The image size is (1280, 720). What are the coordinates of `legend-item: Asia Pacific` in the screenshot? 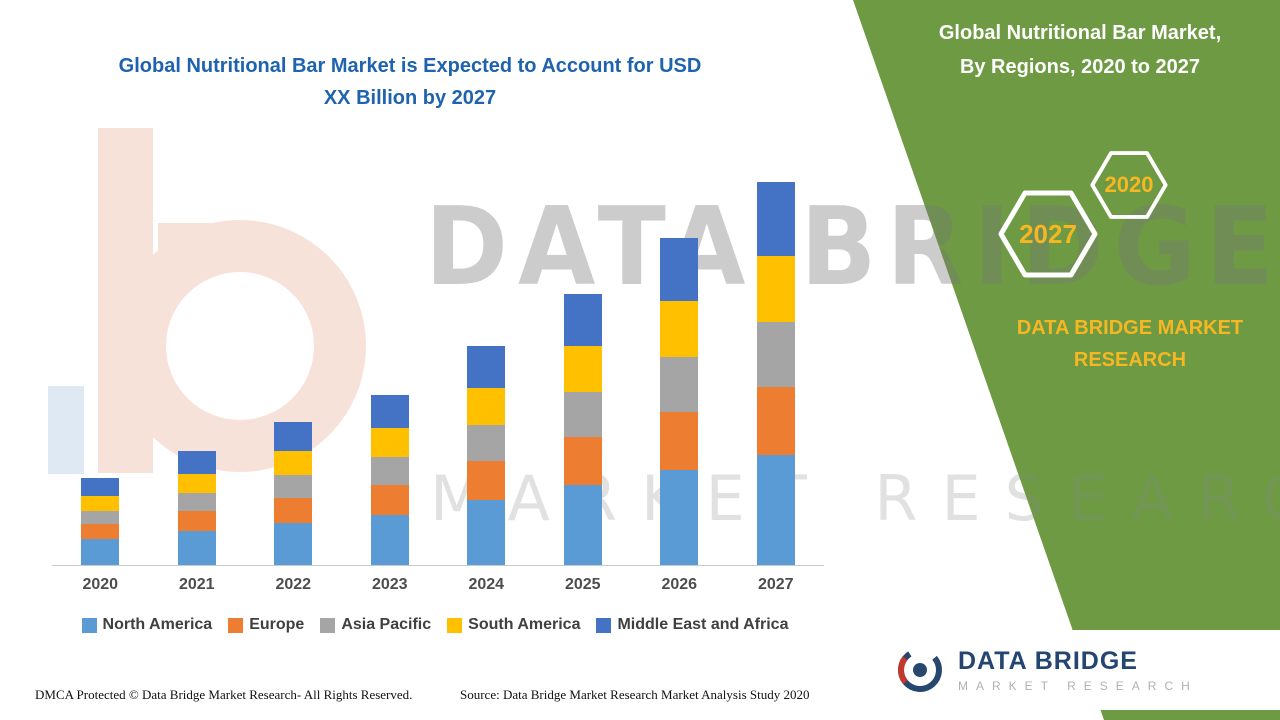 It's located at (375, 625).